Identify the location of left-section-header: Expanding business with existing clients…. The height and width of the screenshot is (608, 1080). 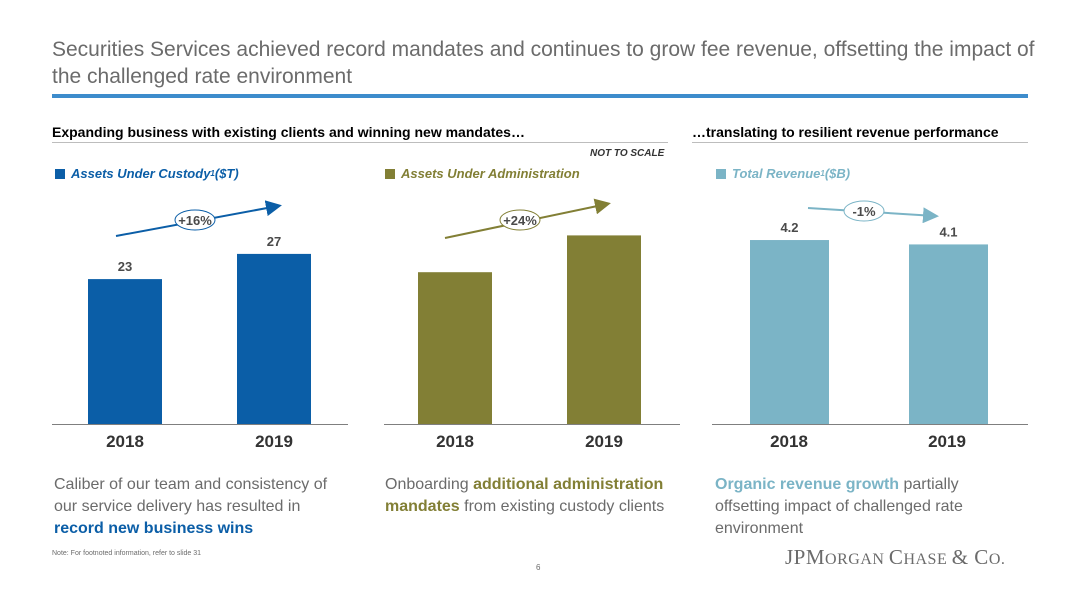
(288, 132).